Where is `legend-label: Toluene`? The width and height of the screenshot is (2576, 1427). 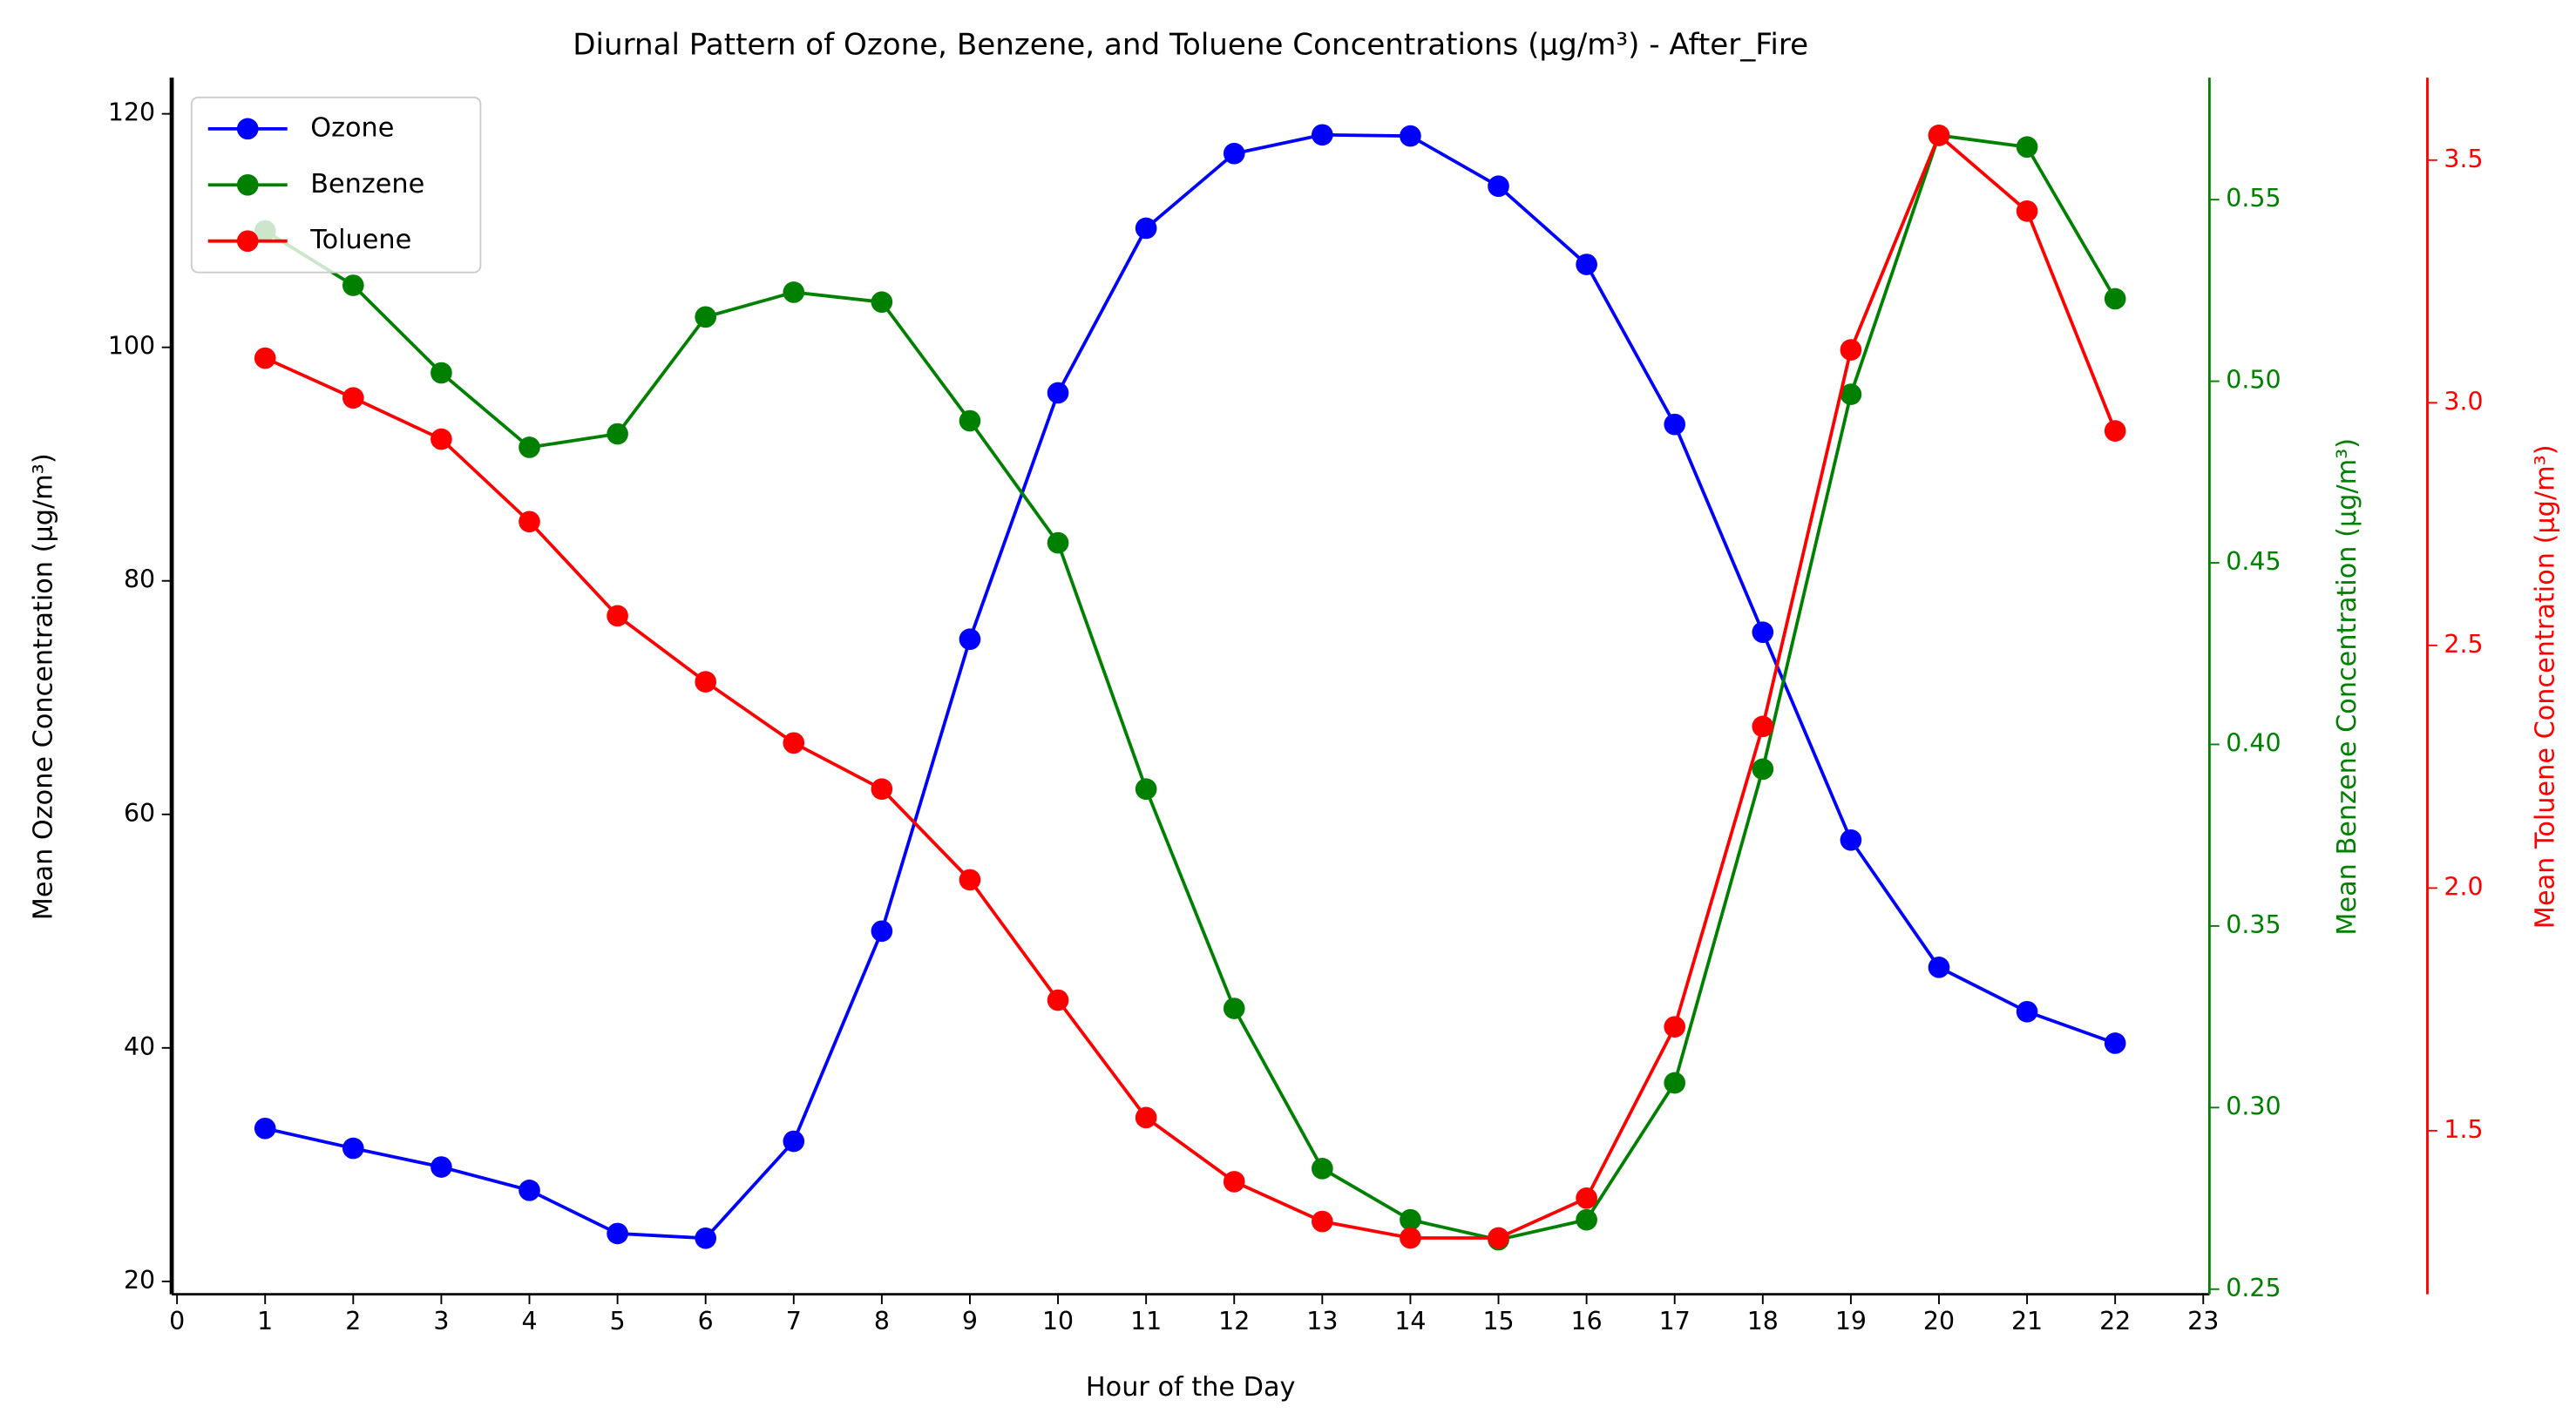 legend-label: Toluene is located at coordinates (360, 240).